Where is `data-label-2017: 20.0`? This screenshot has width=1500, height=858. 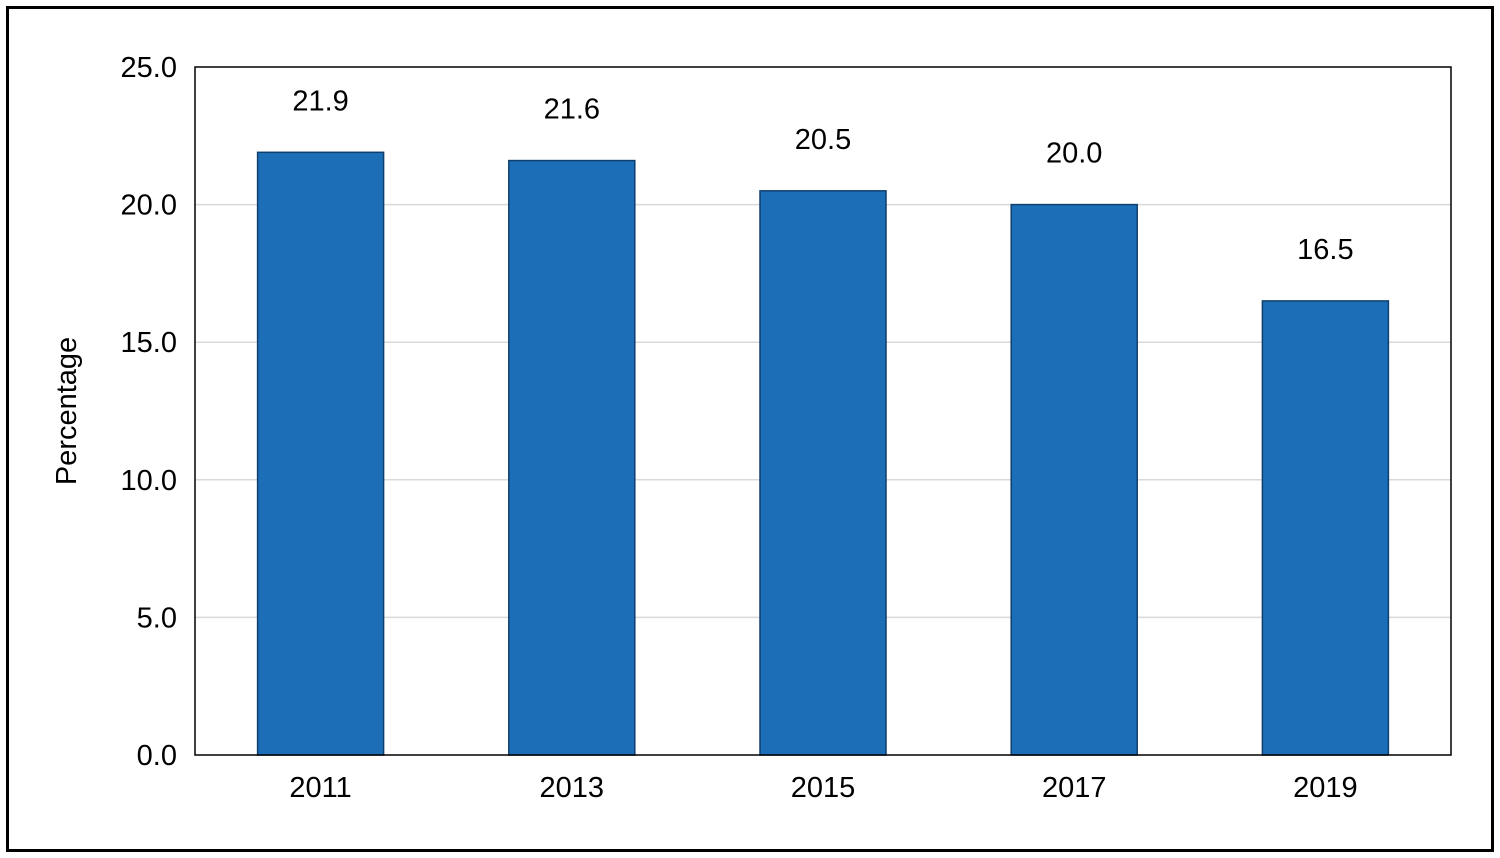
data-label-2017: 20.0 is located at coordinates (1074, 154).